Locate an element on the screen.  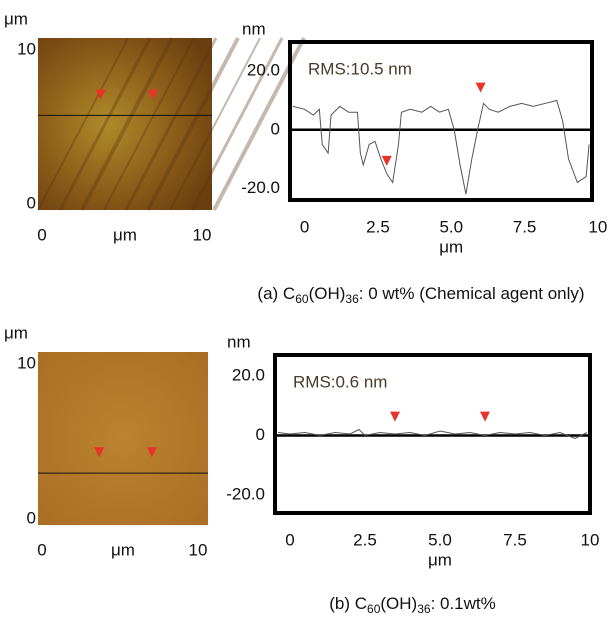
annotation: RMS:10.5 nm is located at coordinates (360, 68).